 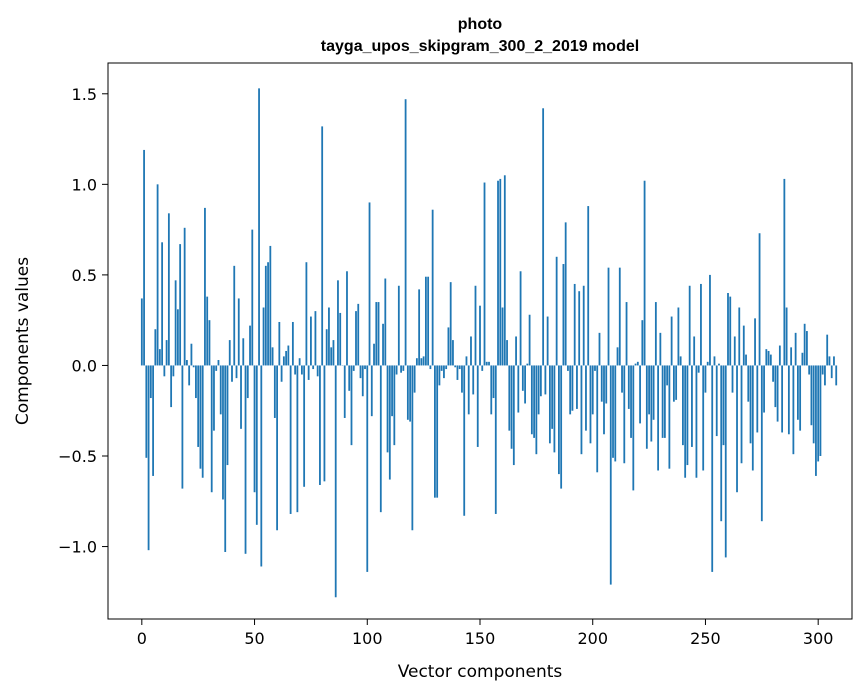 What do you see at coordinates (705, 638) in the screenshot?
I see `x-tick-label: 250` at bounding box center [705, 638].